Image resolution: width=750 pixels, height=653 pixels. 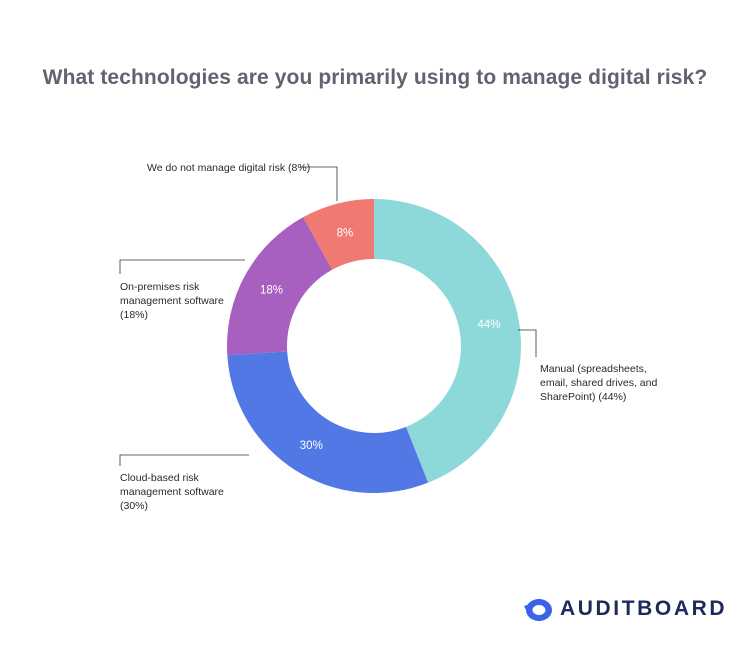 What do you see at coordinates (271, 291) in the screenshot?
I see `slice-percent-label: 18%` at bounding box center [271, 291].